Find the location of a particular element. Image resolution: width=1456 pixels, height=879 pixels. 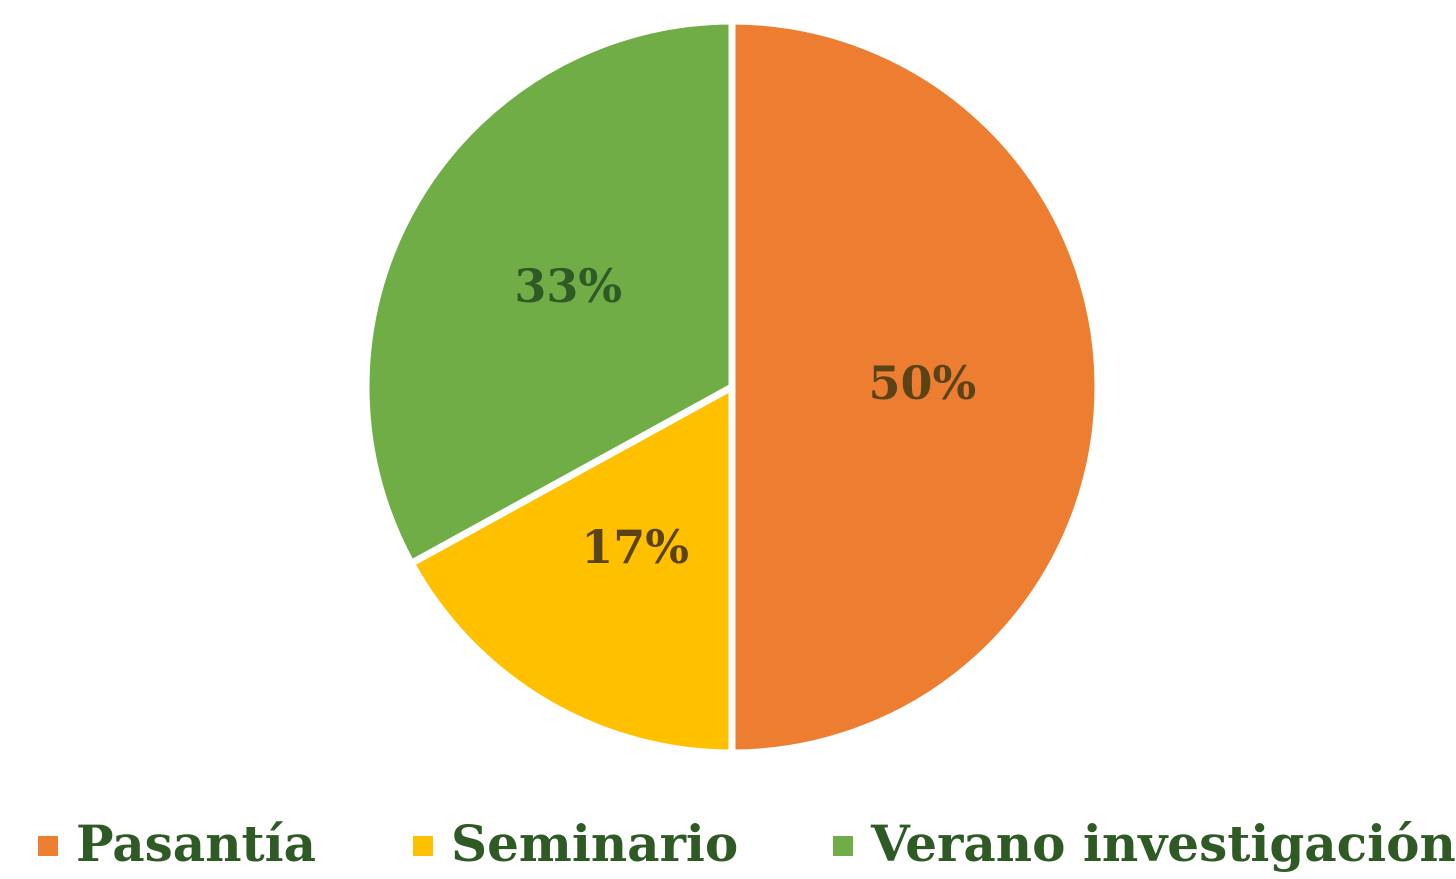

legend-label: Pasantía is located at coordinates (196, 843).